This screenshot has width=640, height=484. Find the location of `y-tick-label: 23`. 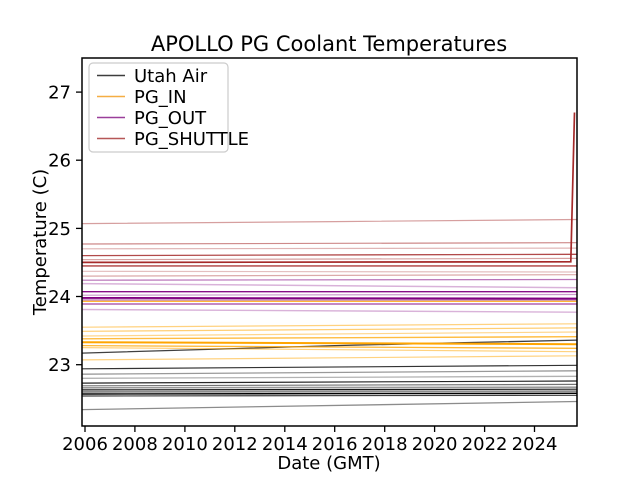

y-tick-label: 23 is located at coordinates (59, 365).